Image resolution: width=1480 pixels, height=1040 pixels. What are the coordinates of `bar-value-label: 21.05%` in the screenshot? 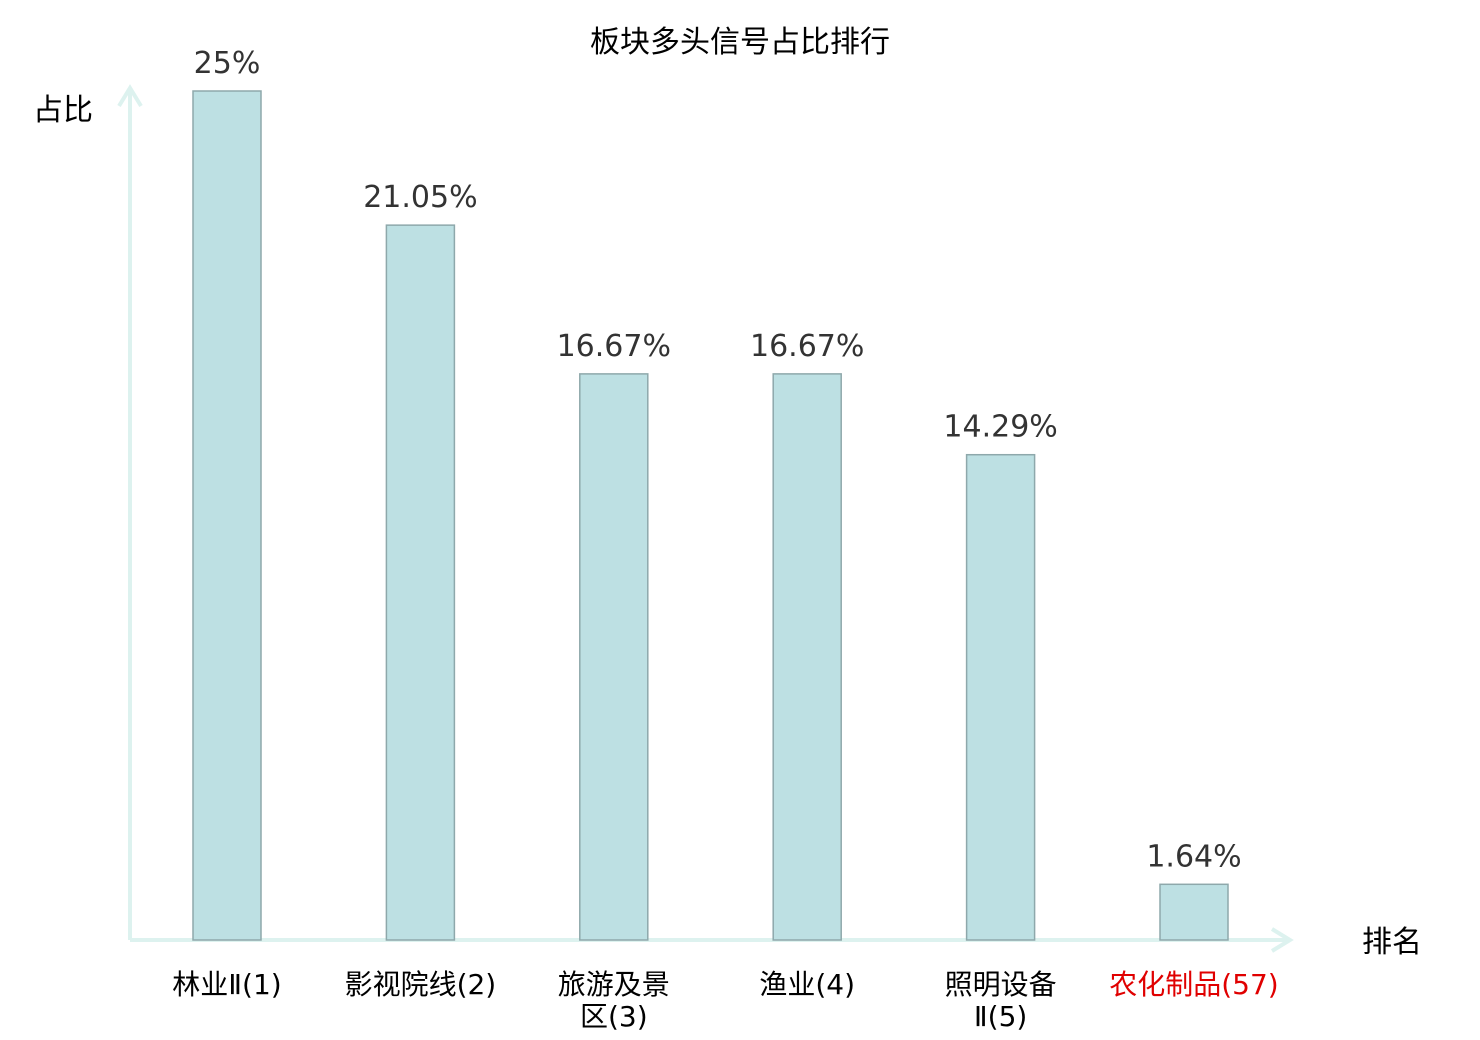 It's located at (420, 197).